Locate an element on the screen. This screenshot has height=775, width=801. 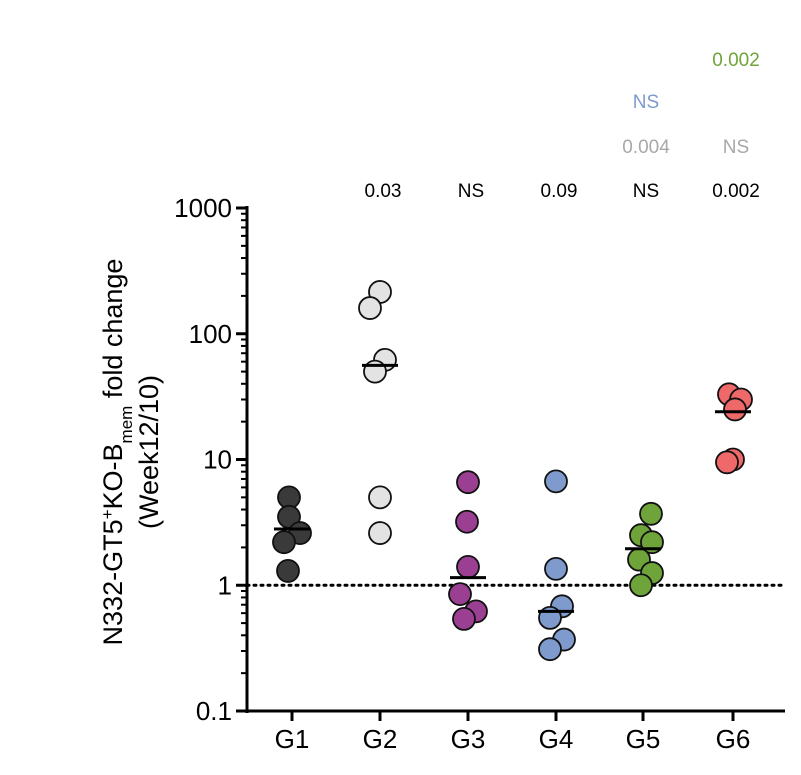
x-tick-label: G4 is located at coordinates (556, 739).